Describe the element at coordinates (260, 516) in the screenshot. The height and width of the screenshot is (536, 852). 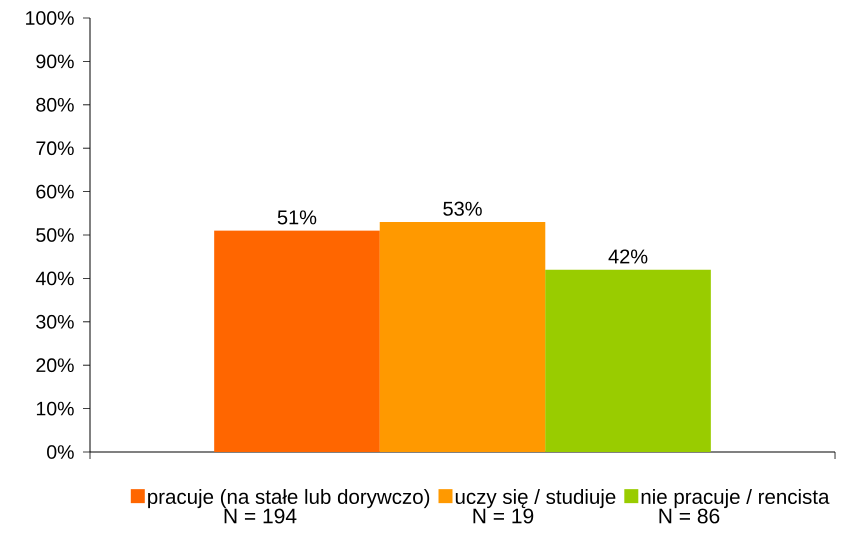
I see `text: N = 194` at that location.